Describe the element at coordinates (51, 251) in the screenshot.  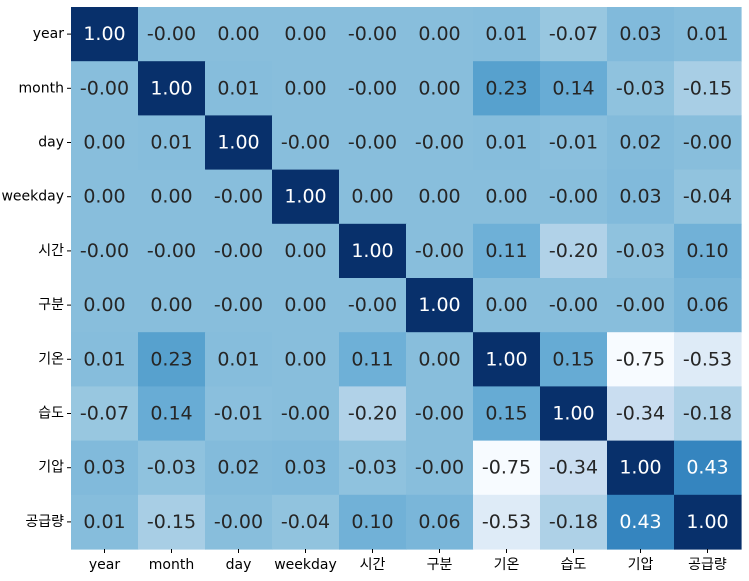
I see `y-tick-label: 시간` at that location.